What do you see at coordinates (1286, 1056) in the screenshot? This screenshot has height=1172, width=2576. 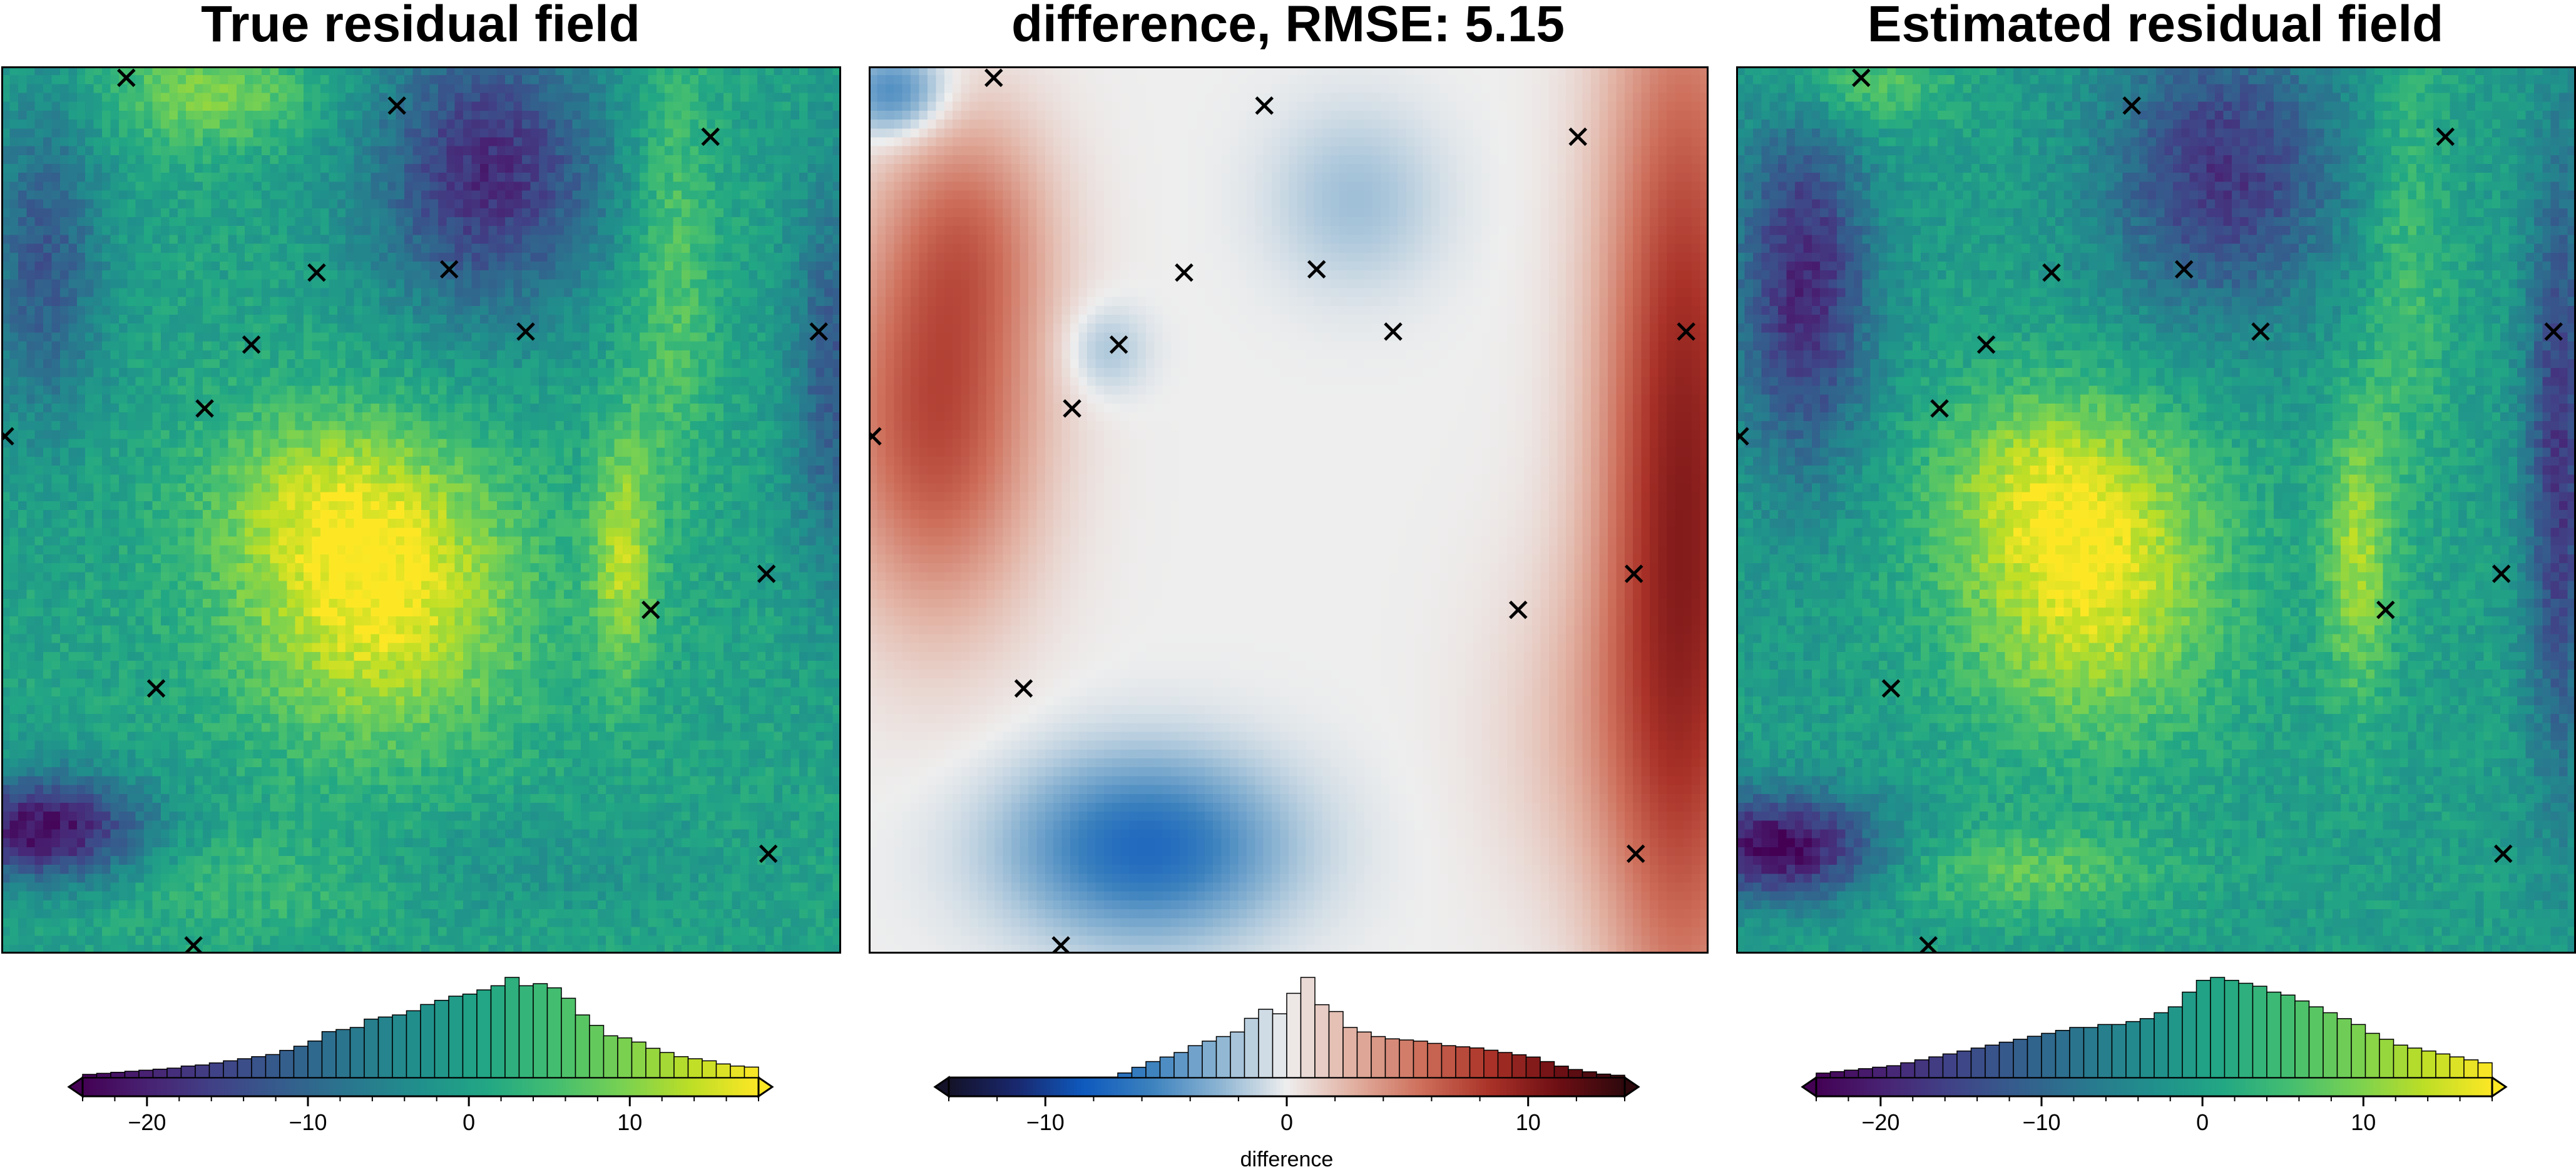 I see `colorbar-histogram: −10 0 10` at bounding box center [1286, 1056].